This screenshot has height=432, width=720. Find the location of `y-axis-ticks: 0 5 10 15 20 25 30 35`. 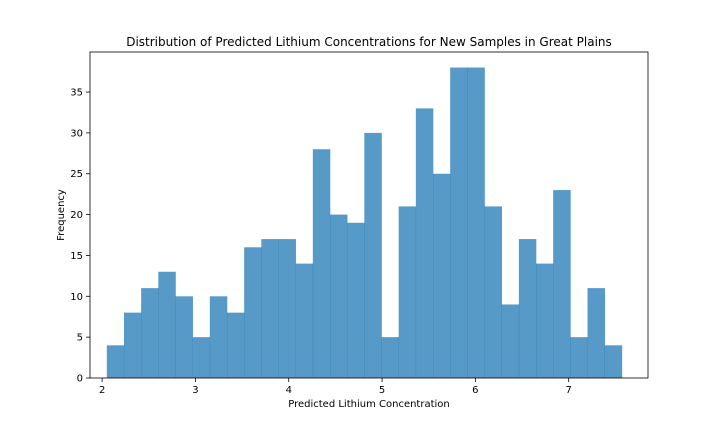

y-axis-ticks: 0 5 10 15 20 25 30 35 is located at coordinates (80, 236).